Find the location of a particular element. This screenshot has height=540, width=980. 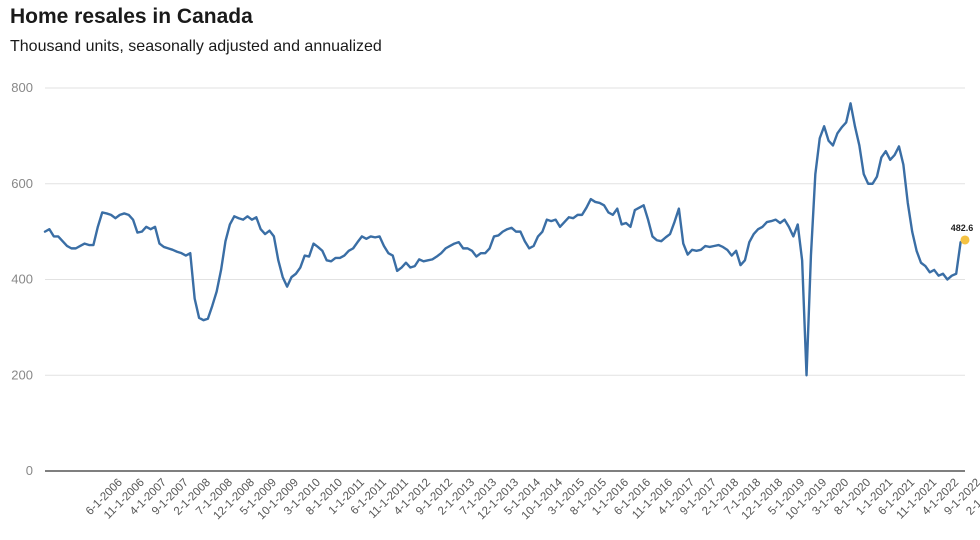

y-tick-label: 0 is located at coordinates (29, 470).